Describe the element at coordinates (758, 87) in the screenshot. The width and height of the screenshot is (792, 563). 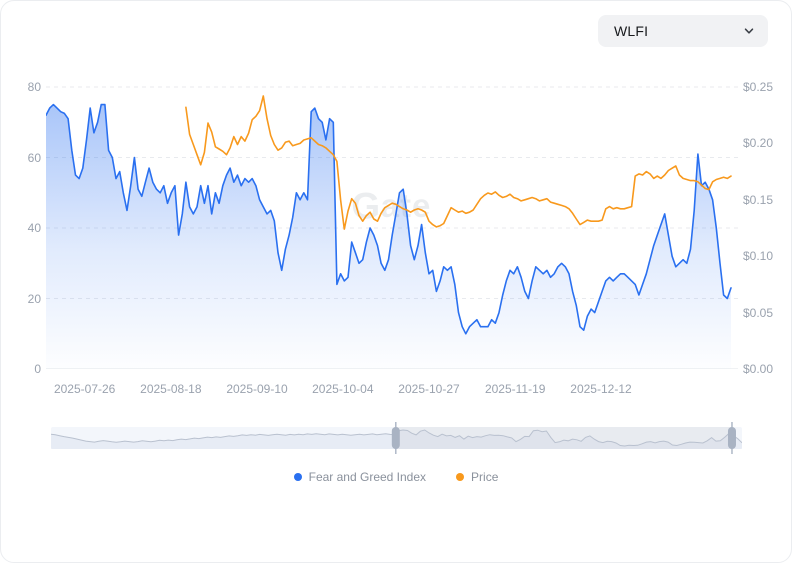
I see `y-axis-right-label: $0.25` at that location.